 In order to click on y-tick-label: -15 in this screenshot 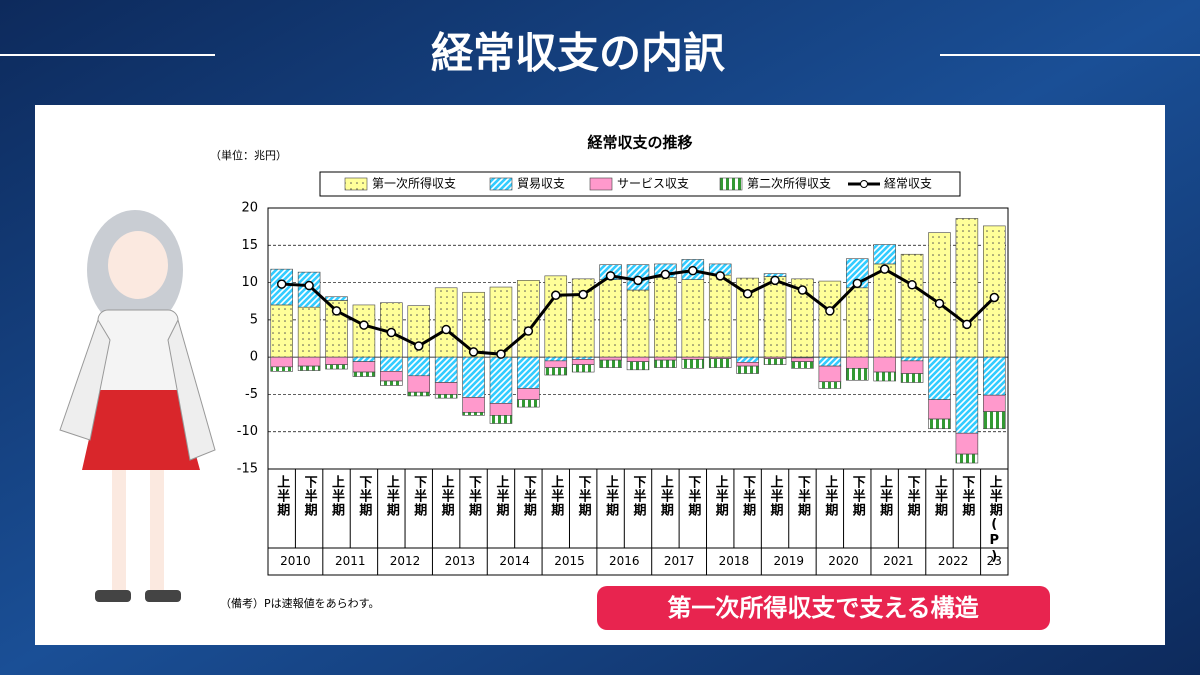, I will do `click(247, 469)`.